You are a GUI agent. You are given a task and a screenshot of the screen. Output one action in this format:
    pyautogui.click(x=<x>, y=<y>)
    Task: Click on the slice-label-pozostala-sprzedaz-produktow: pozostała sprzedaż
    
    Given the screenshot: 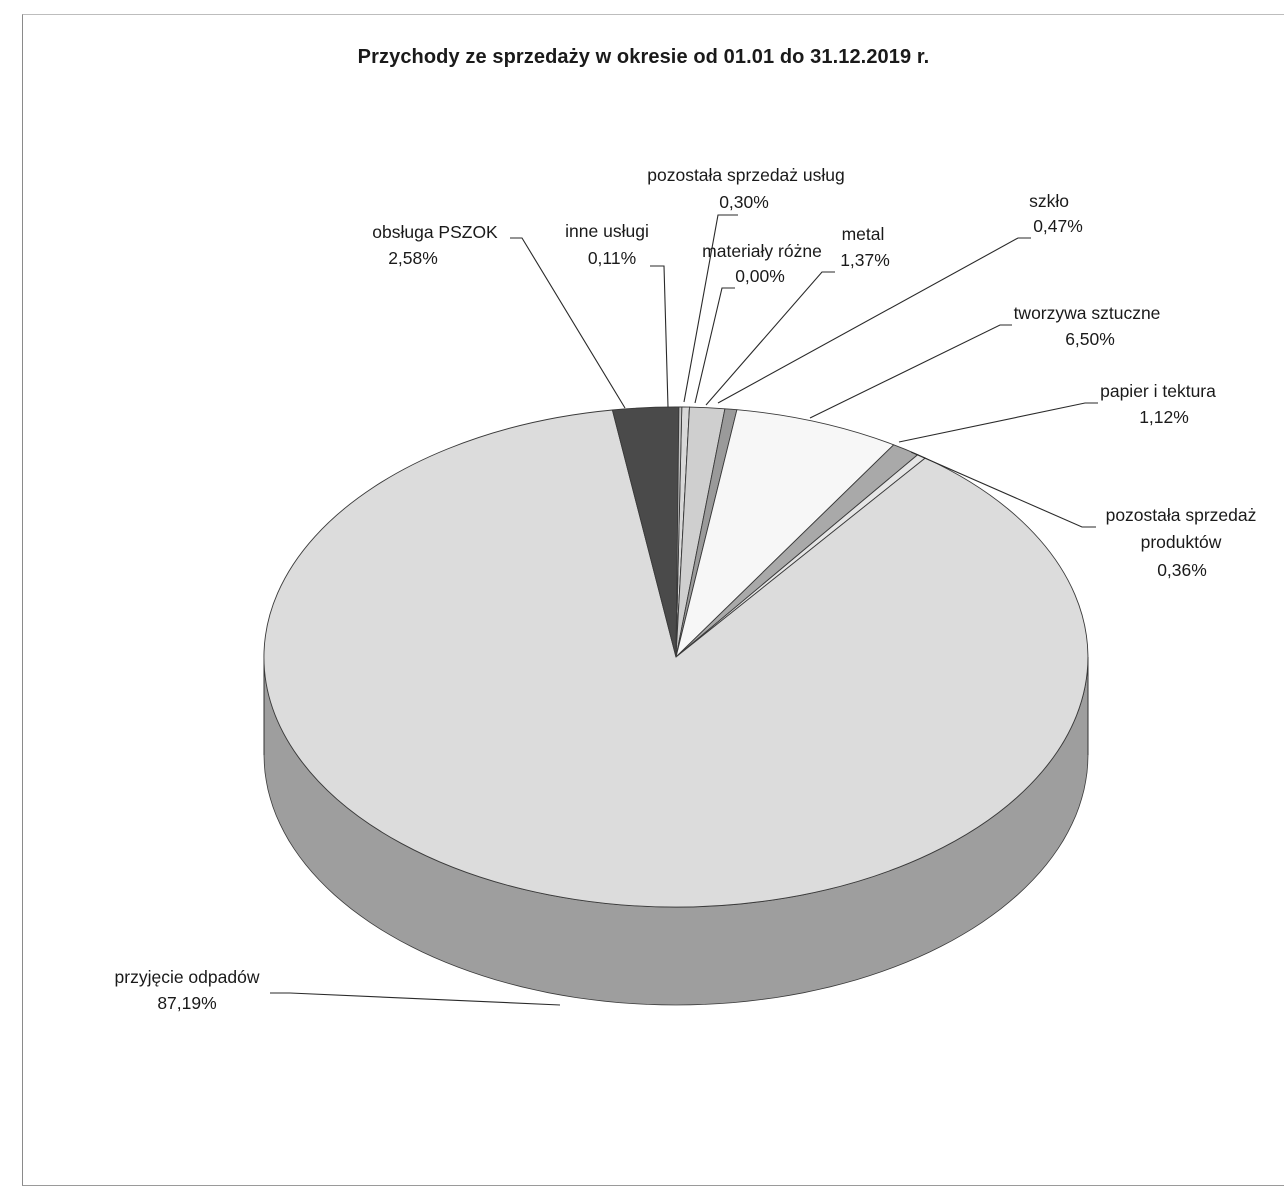 What is the action you would take?
    pyautogui.click(x=1181, y=515)
    